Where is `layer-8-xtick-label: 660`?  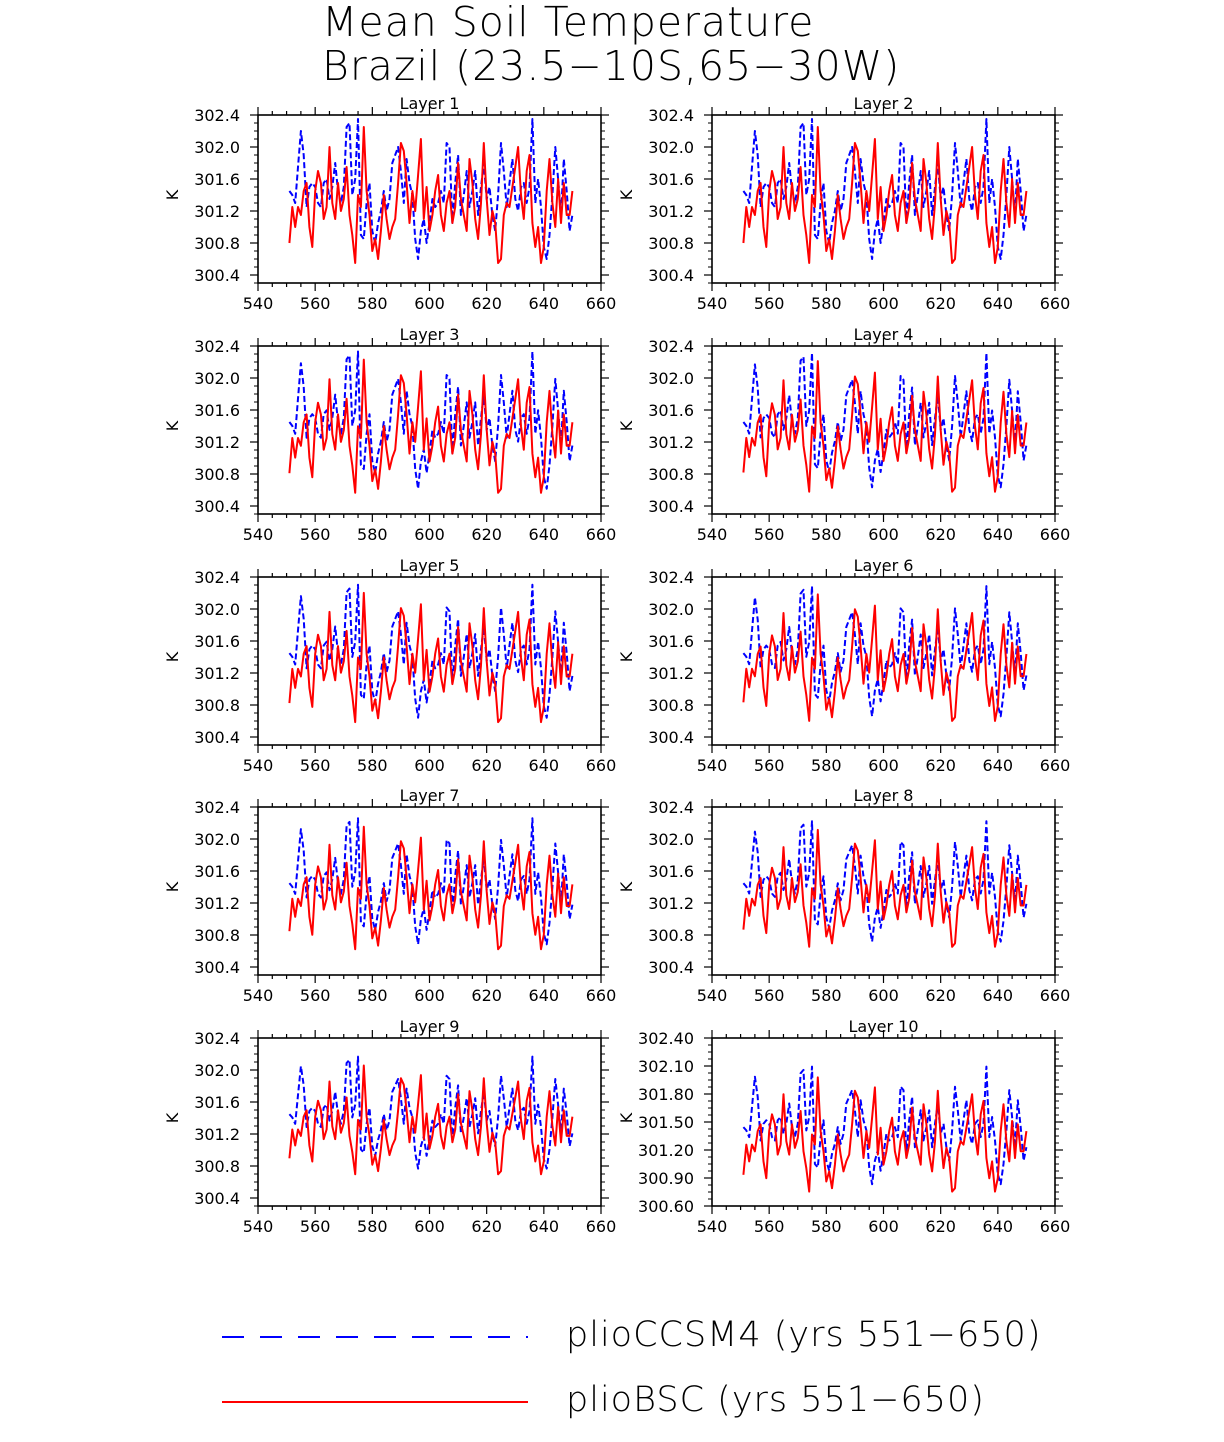
layer-8-xtick-label: 660 is located at coordinates (1055, 995).